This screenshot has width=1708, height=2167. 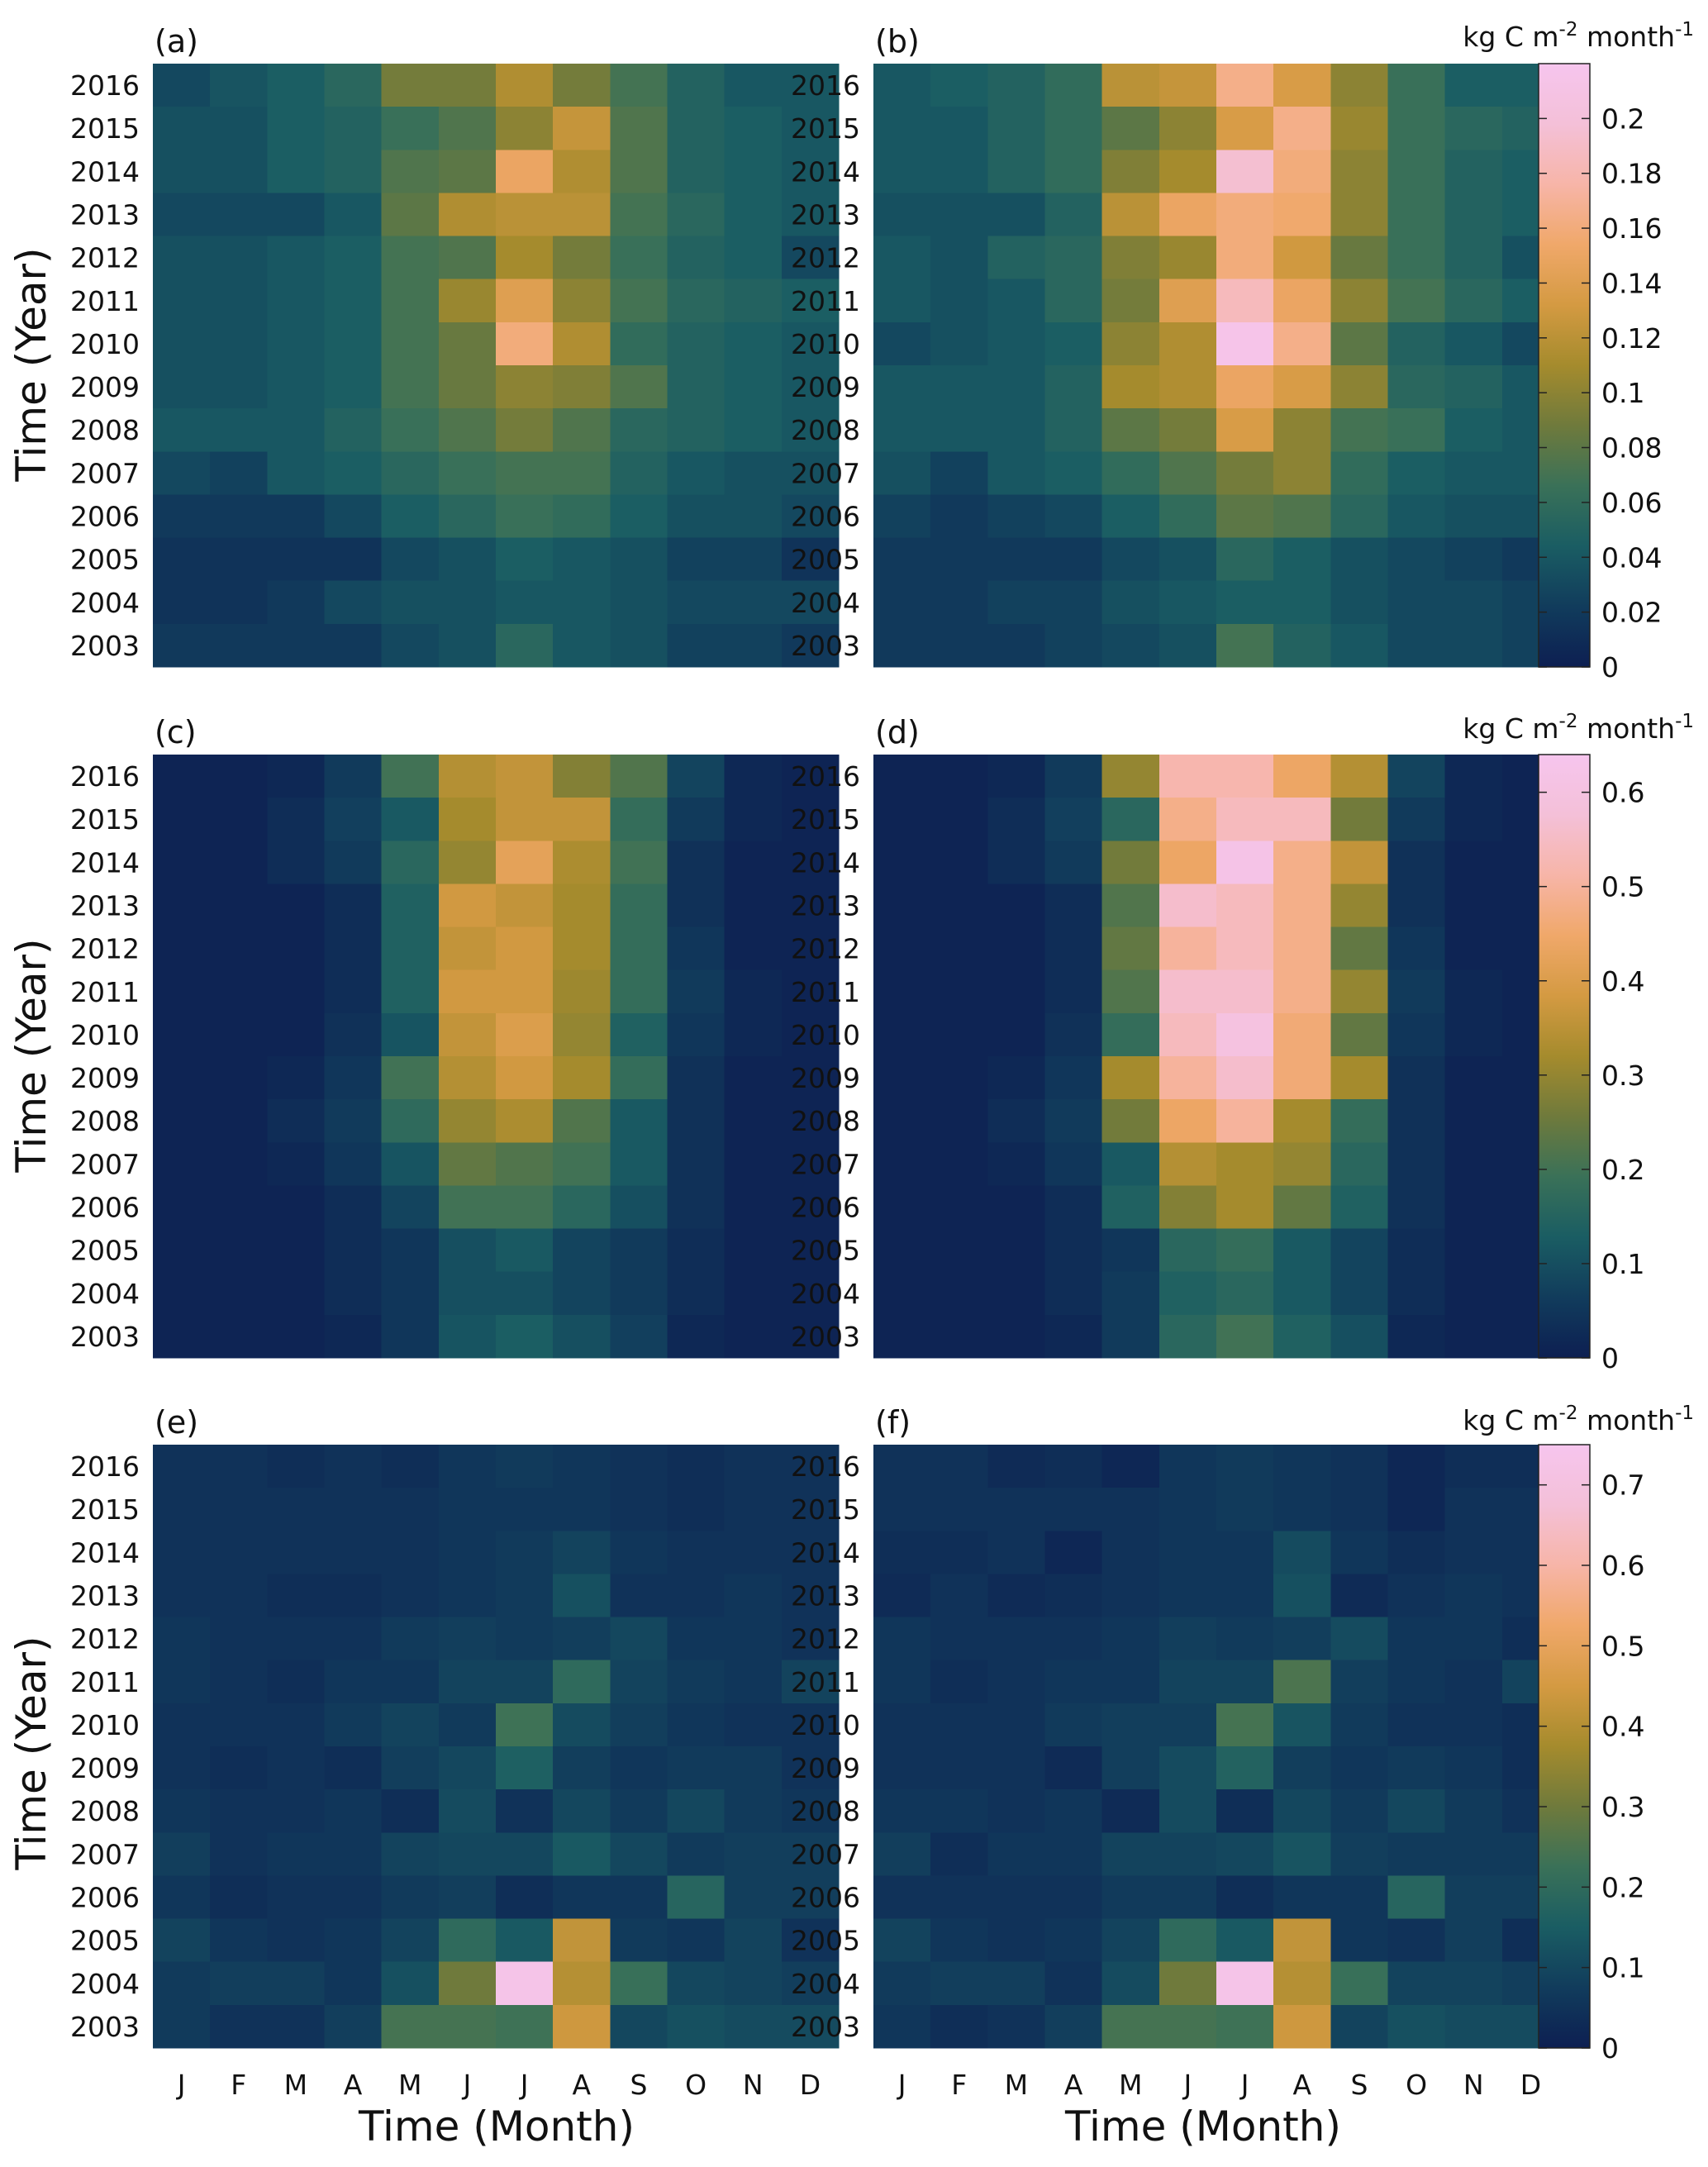 What do you see at coordinates (825, 1251) in the screenshot?
I see `y-tick-label: 2005` at bounding box center [825, 1251].